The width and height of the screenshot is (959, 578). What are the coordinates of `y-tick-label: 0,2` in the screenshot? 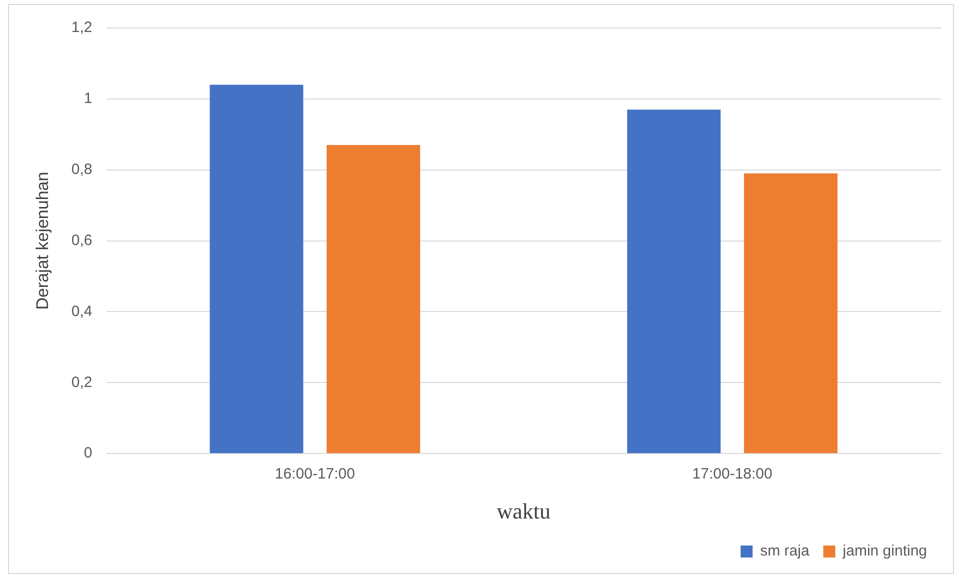 It's located at (81, 382).